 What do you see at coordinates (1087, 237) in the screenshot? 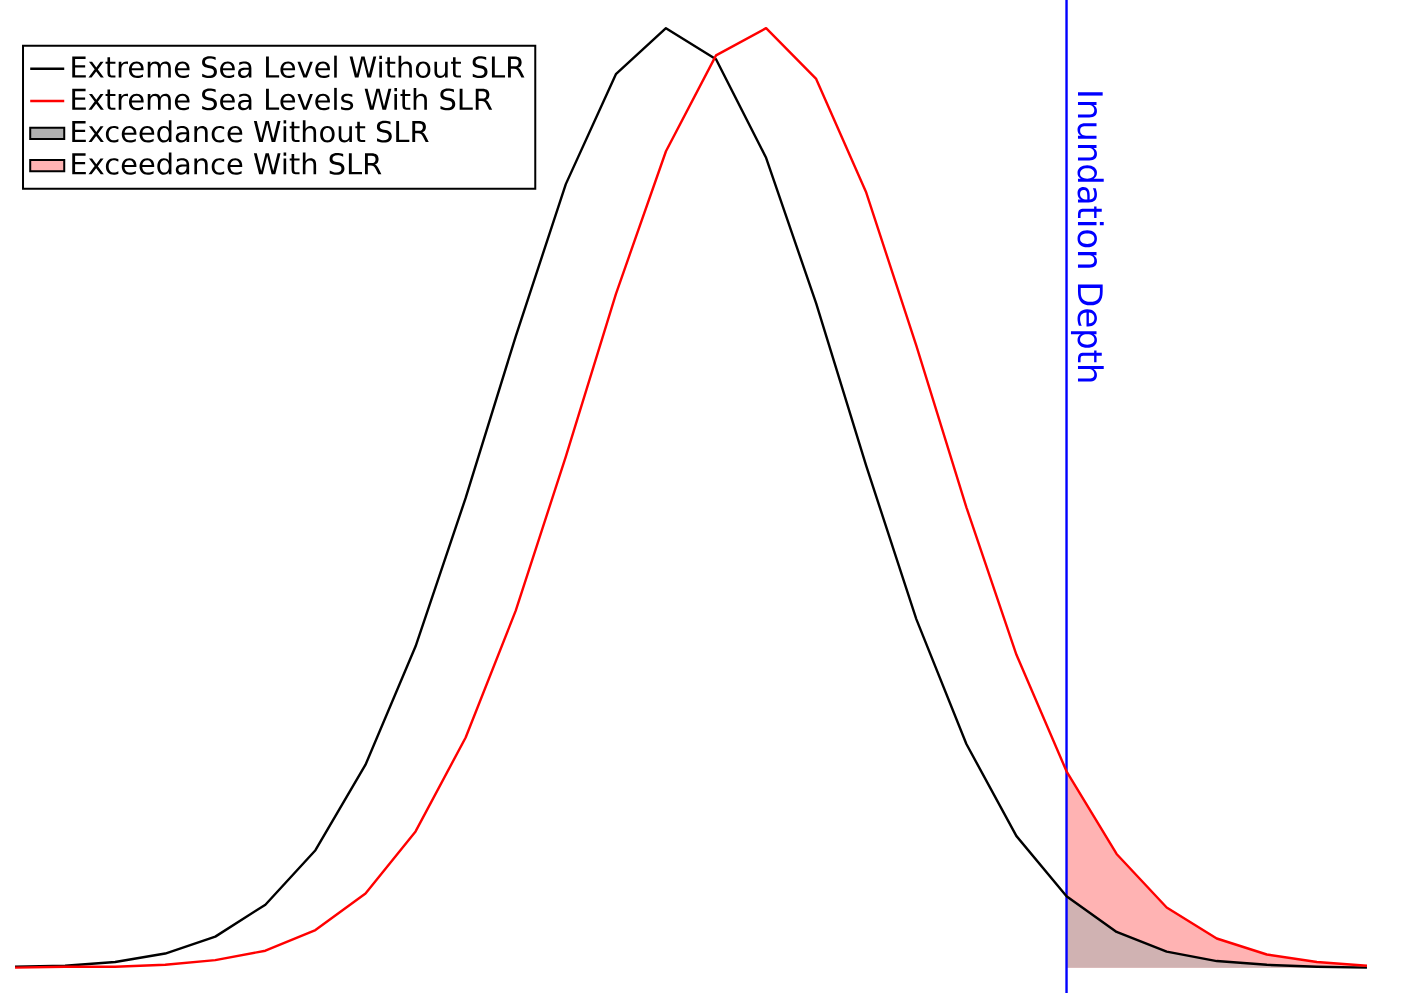
I see `annotation: Inundation Depth` at bounding box center [1087, 237].